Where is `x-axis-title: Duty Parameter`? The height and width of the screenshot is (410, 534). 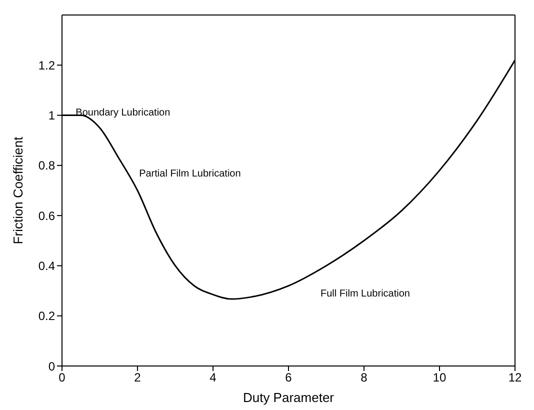 x-axis-title: Duty Parameter is located at coordinates (288, 397).